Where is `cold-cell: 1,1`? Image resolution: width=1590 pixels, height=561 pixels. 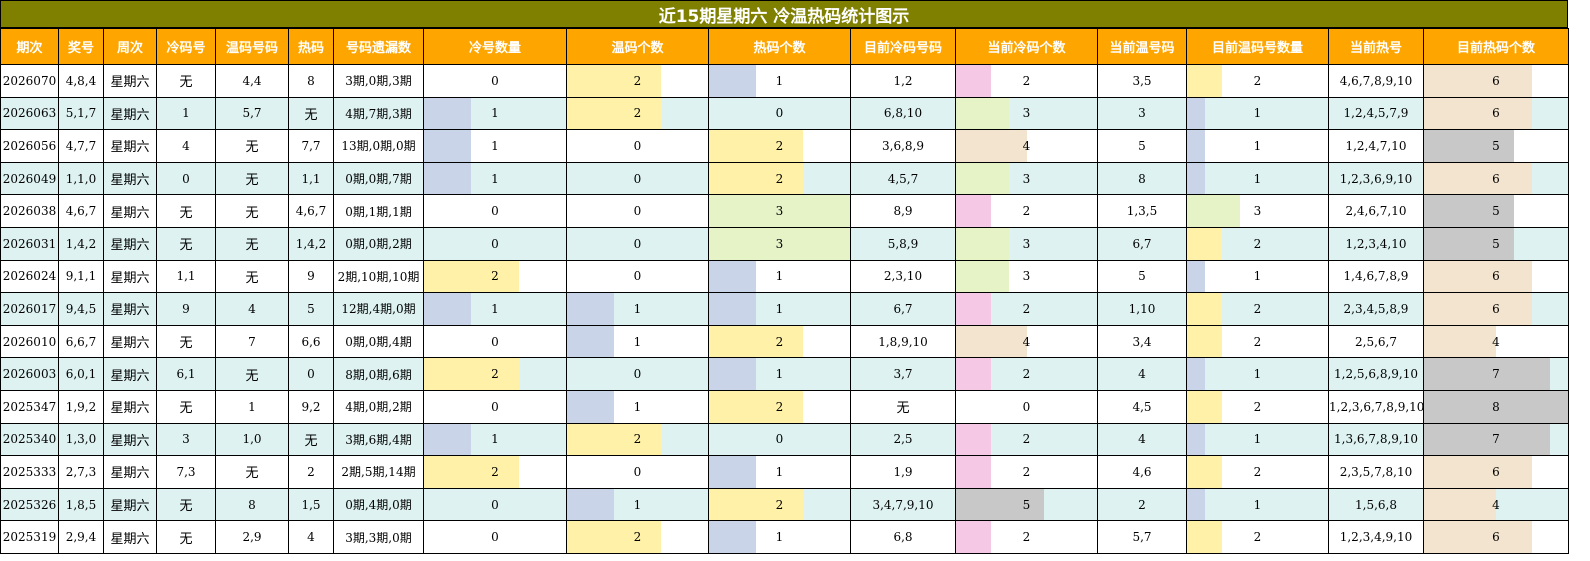 cold-cell: 1,1 is located at coordinates (186, 276).